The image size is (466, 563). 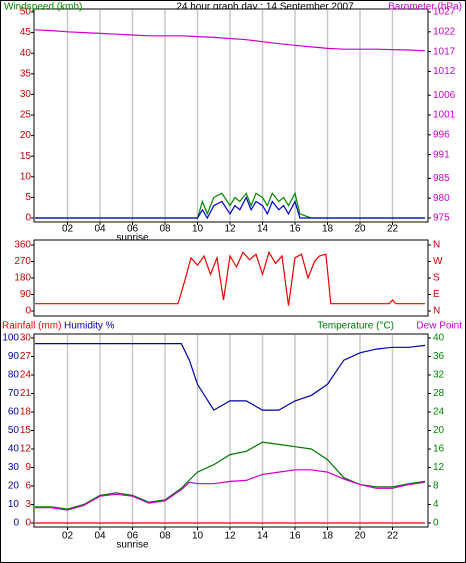 I want to click on y3-tick-label: 21, so click(x=26, y=393).